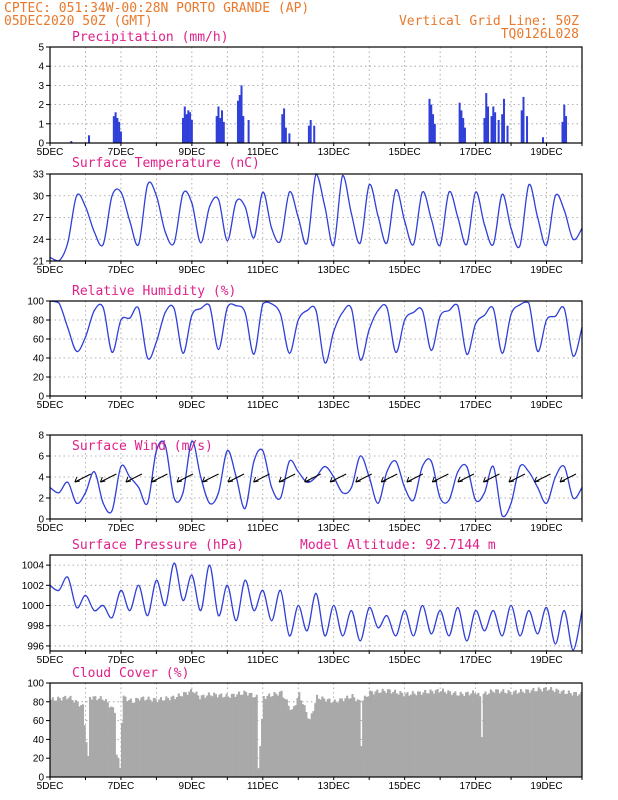 Image resolution: width=618 pixels, height=800 pixels. I want to click on y-tick-label: 996, so click(35, 646).